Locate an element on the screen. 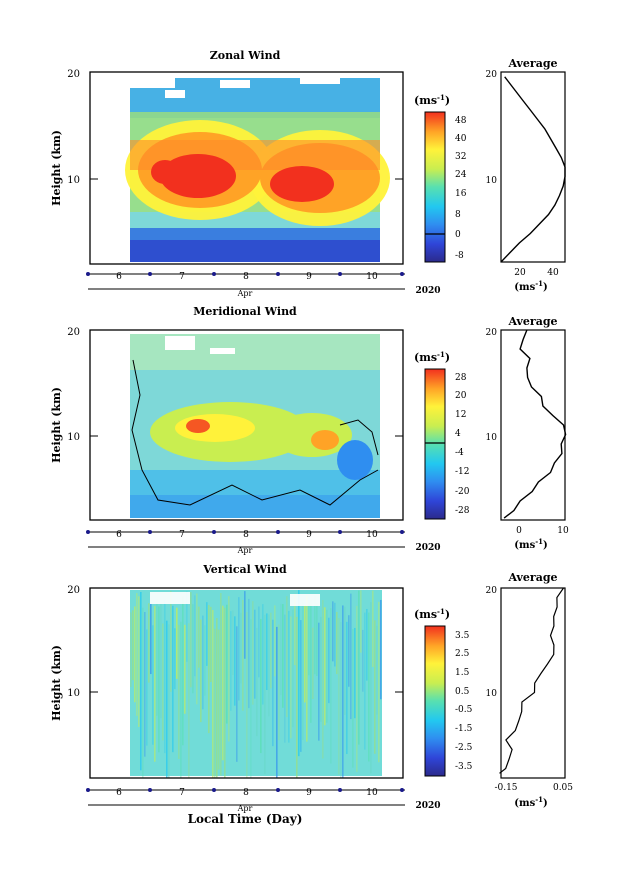 The width and height of the screenshot is (626, 876). zonal-xtick-10: 10 is located at coordinates (372, 277).